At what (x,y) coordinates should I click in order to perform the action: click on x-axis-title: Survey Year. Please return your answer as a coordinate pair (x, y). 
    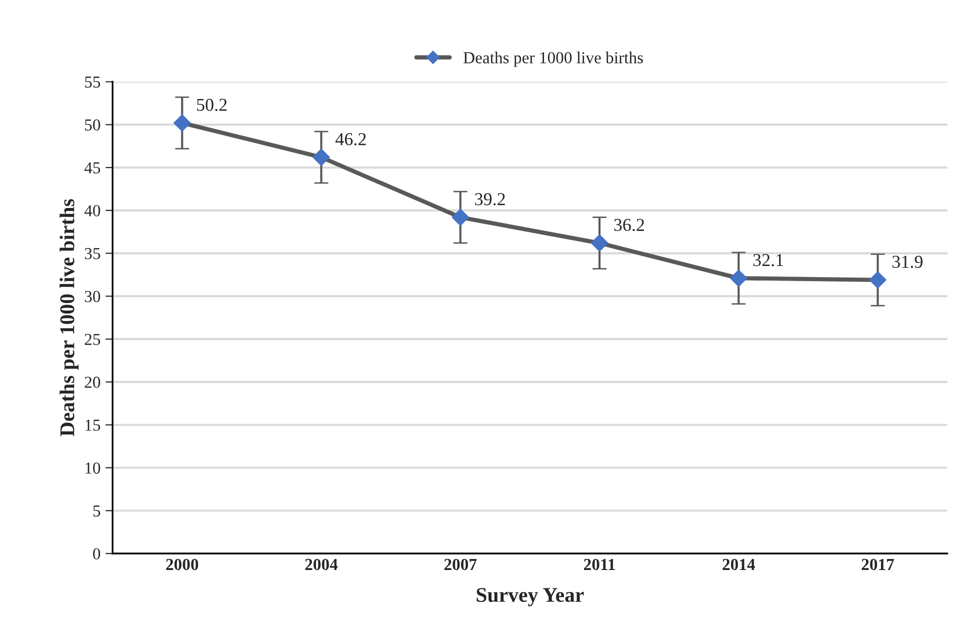
    Looking at the image, I should click on (530, 597).